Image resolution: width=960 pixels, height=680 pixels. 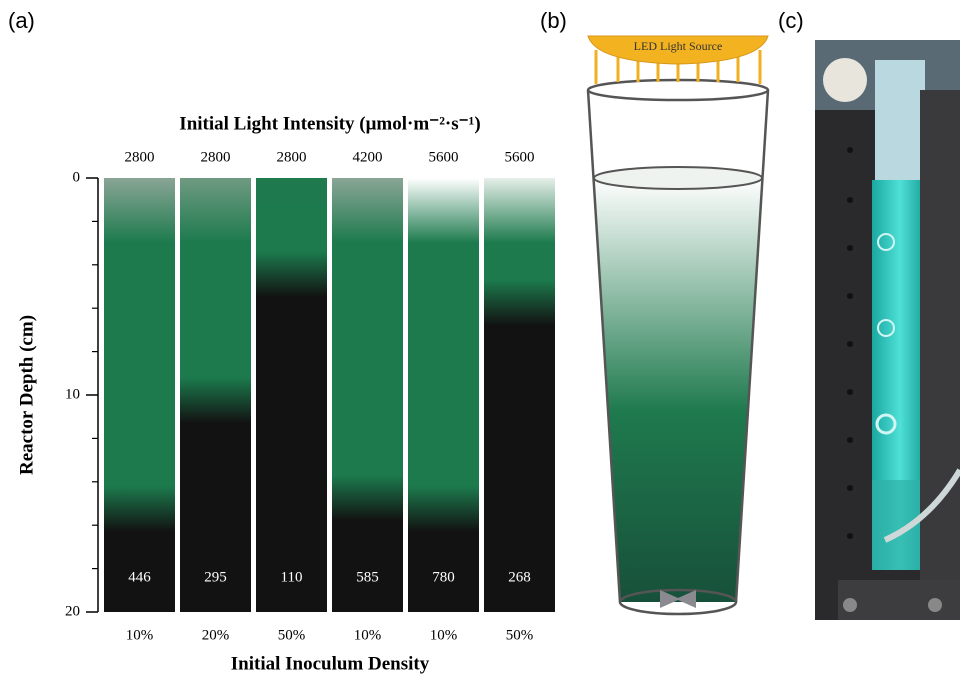 I want to click on liquid-surface, so click(x=678, y=178).